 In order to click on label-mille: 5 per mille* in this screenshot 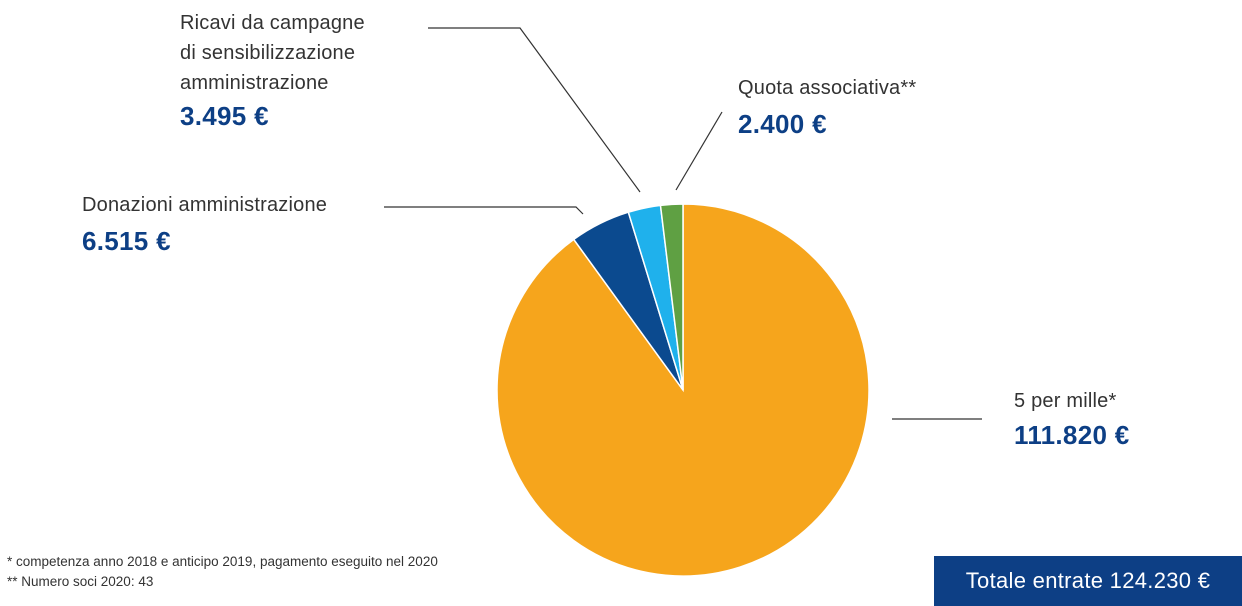, I will do `click(1065, 401)`.